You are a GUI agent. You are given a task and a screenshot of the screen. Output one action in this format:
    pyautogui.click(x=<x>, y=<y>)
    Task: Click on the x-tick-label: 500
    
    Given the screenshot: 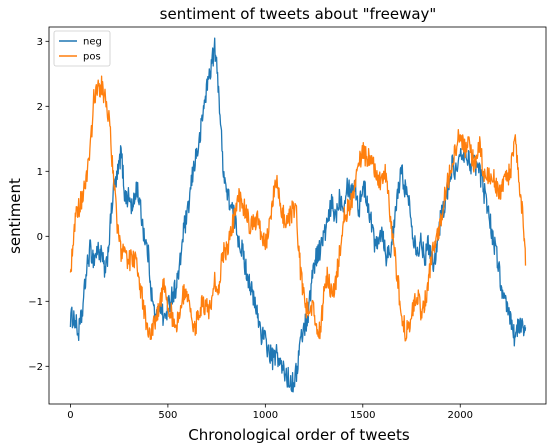 What is the action you would take?
    pyautogui.click(x=167, y=415)
    